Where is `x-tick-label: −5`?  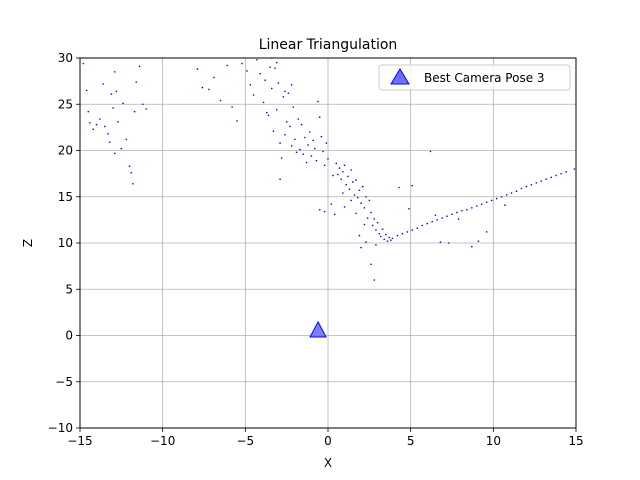
x-tick-label: −5 is located at coordinates (245, 441).